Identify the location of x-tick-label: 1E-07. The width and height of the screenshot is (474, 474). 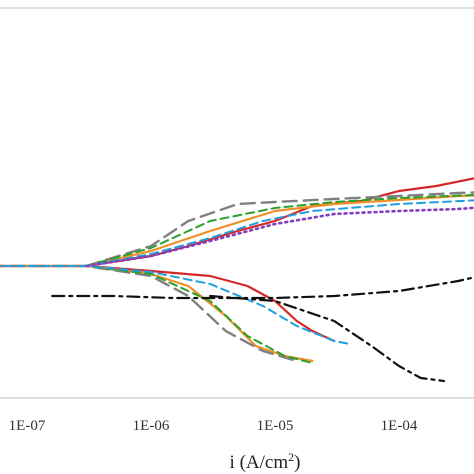
(27, 426).